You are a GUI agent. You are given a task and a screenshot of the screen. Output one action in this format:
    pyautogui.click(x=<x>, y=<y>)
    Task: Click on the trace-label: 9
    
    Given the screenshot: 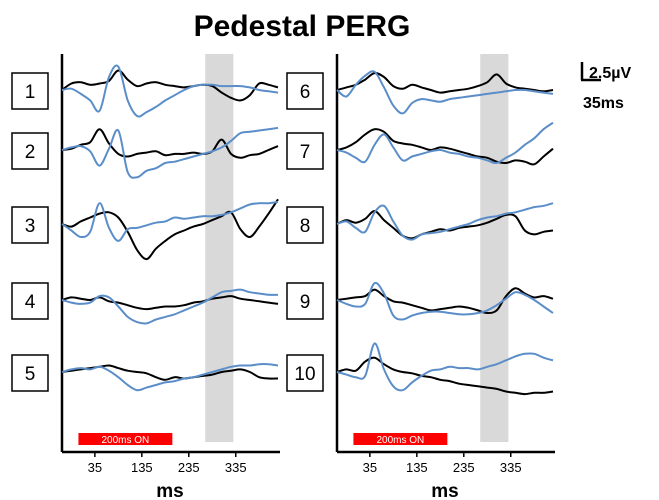 What is the action you would take?
    pyautogui.click(x=305, y=302)
    